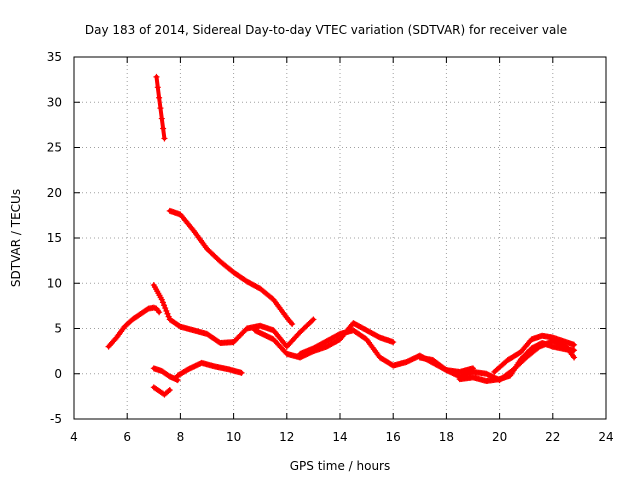 Image resolution: width=640 pixels, height=480 pixels. What do you see at coordinates (340, 466) in the screenshot?
I see `x-axis-label: GPS time / hours` at bounding box center [340, 466].